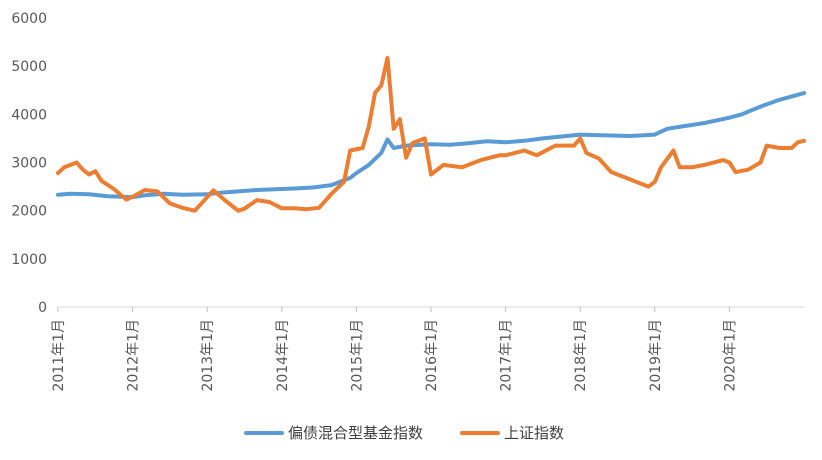  What do you see at coordinates (59, 355) in the screenshot?
I see `x-tick-label: 2011年1月` at bounding box center [59, 355].